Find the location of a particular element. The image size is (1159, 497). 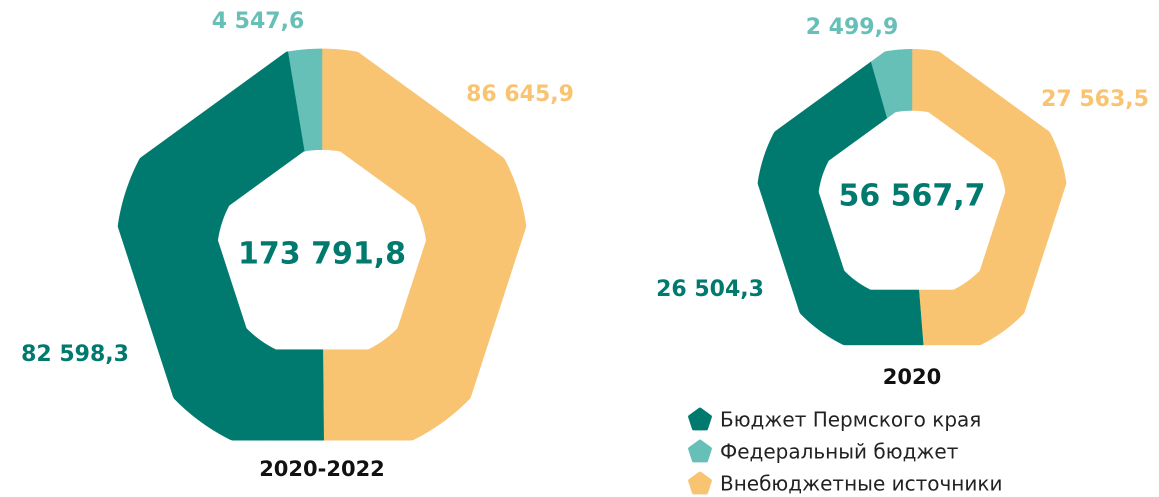

value-label: 86 645,9 is located at coordinates (520, 94).